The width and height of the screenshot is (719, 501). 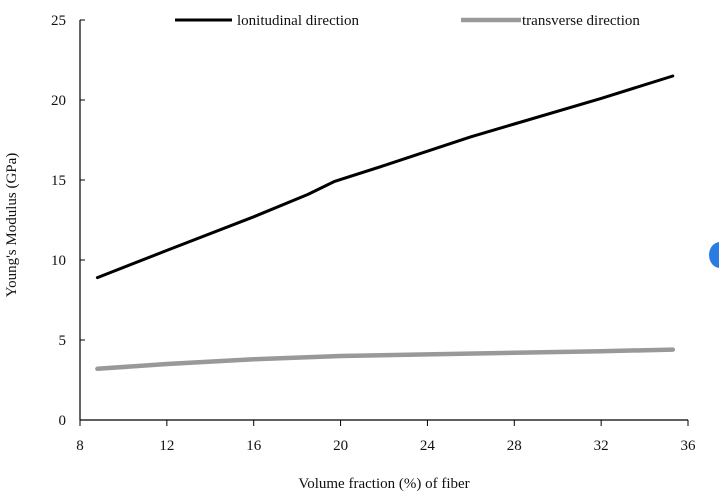 I want to click on x-tick-label: 24, so click(x=428, y=446).